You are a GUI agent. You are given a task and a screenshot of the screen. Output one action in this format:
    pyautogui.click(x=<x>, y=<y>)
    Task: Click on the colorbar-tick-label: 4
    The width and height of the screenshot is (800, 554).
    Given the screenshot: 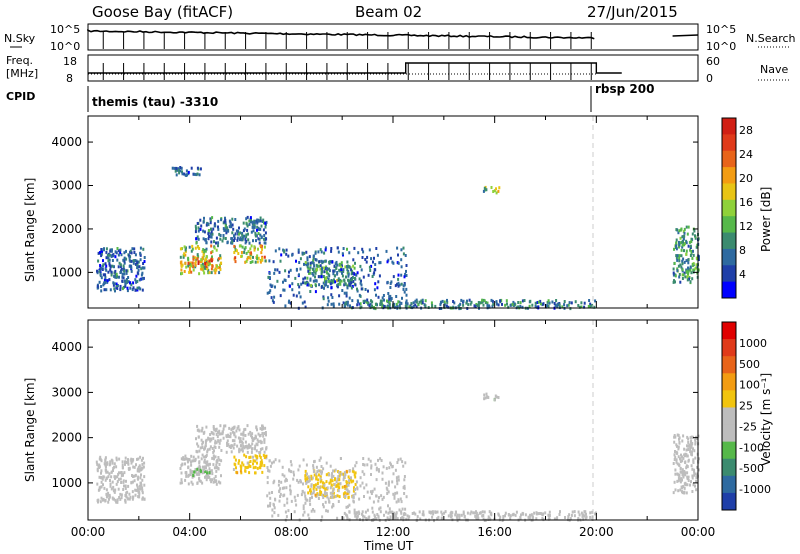 What is the action you would take?
    pyautogui.click(x=742, y=274)
    